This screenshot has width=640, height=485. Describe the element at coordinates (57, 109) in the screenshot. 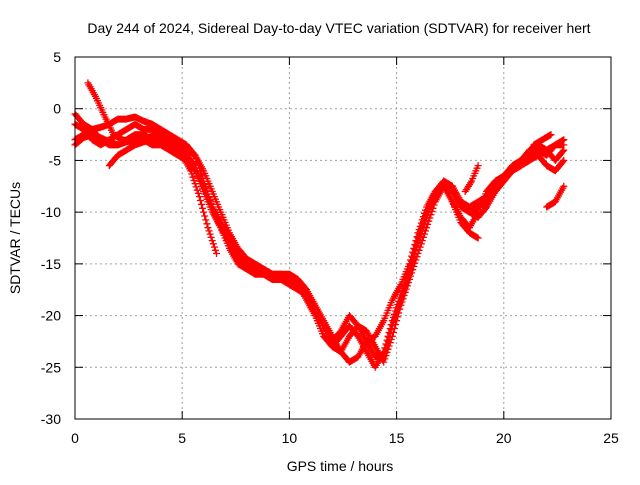

I see `y-tick-label: 0` at that location.